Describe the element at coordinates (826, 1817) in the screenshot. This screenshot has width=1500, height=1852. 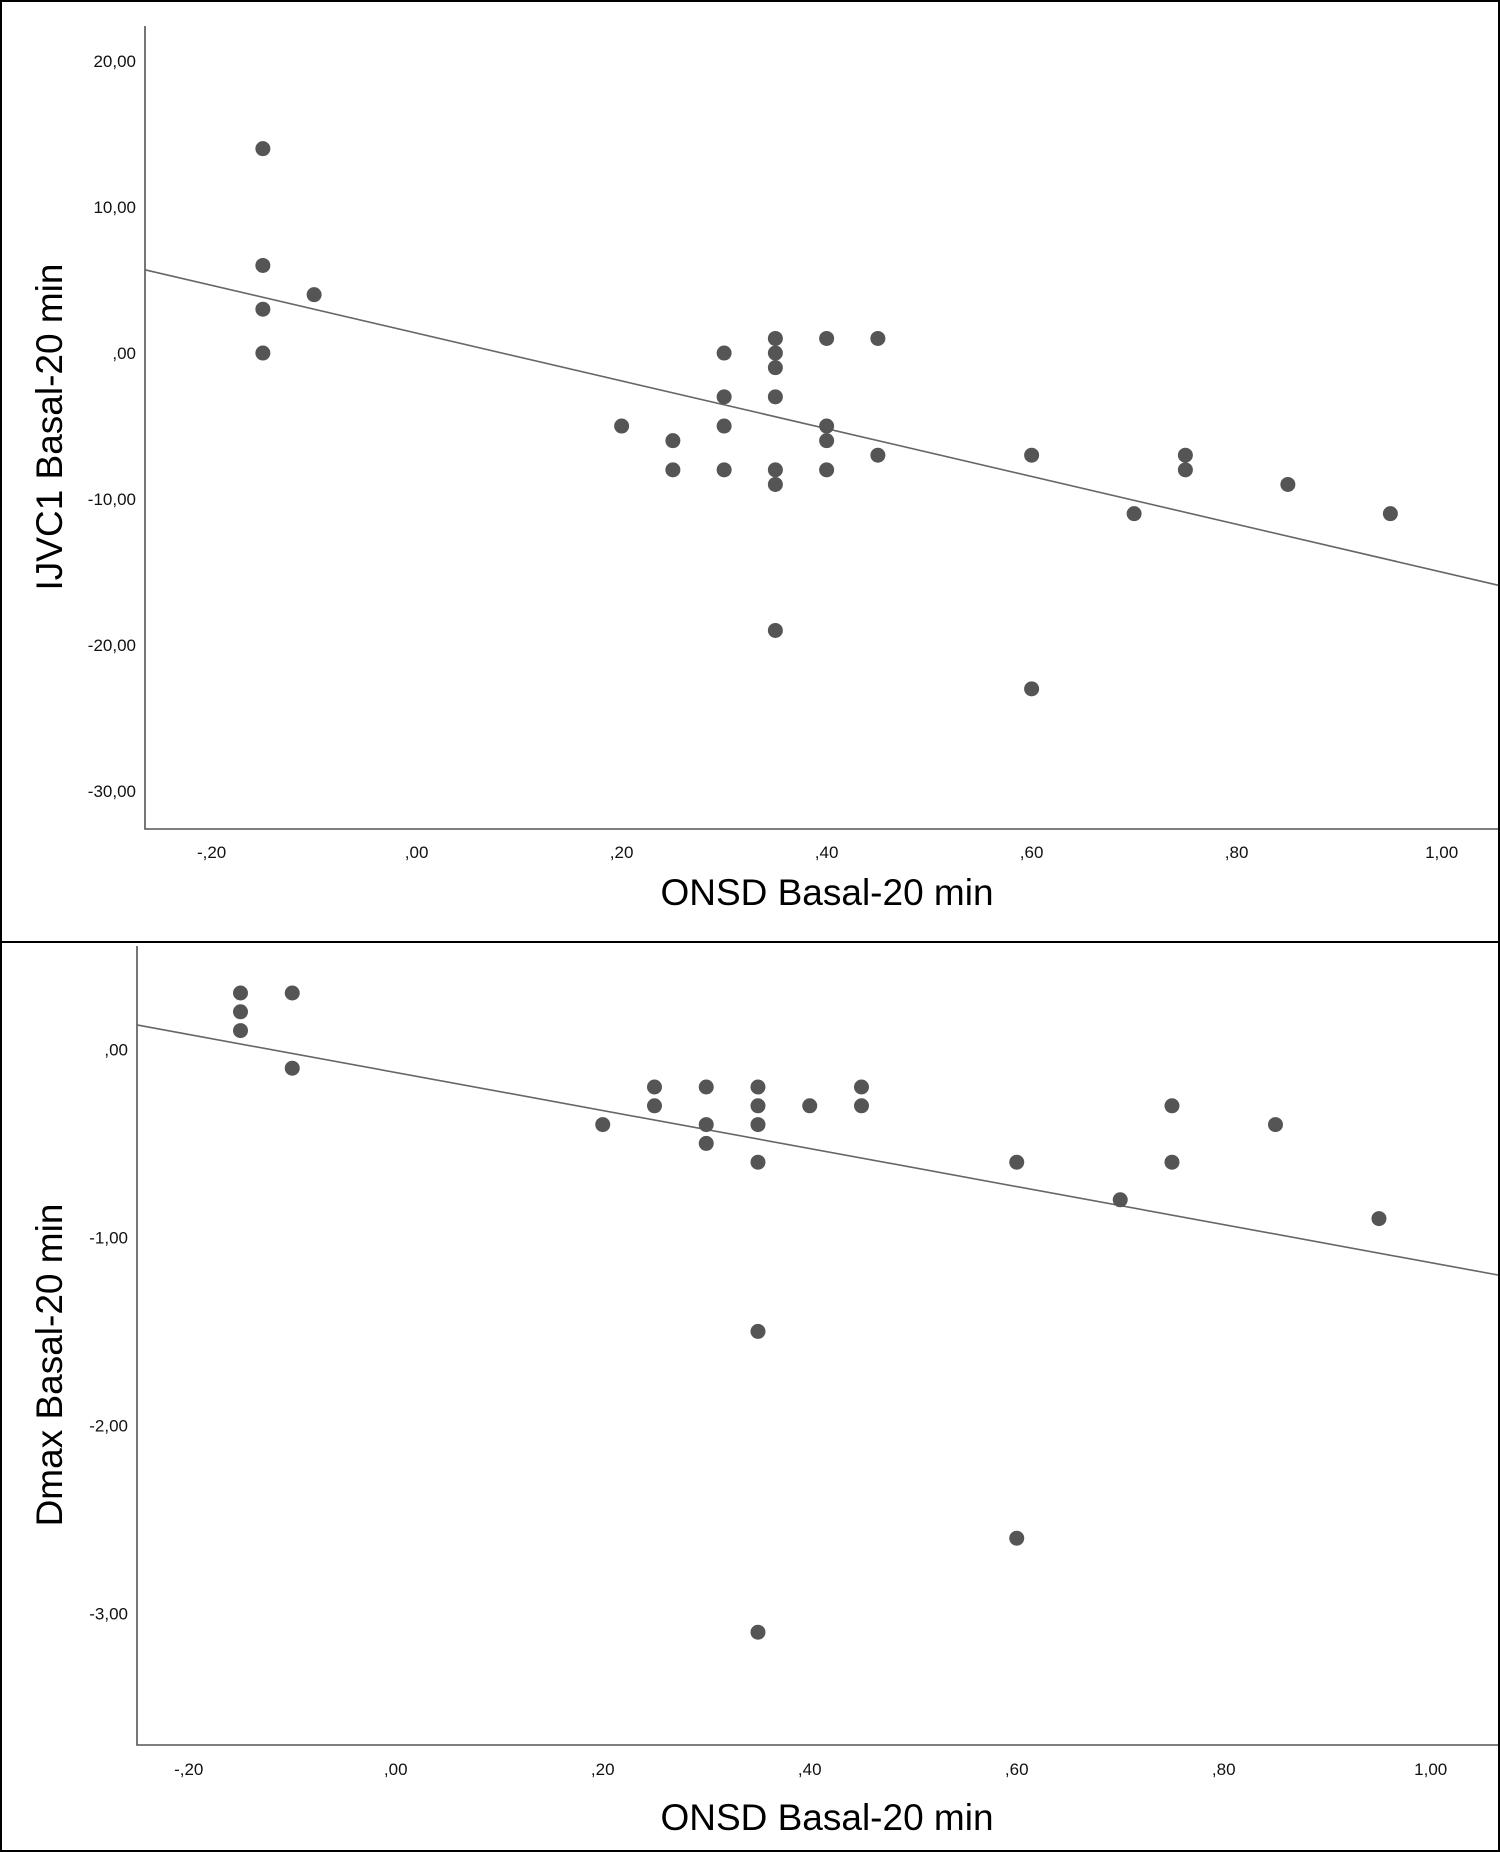
I see `bottom-chart-x-axis-title: ONSD Basal-20 min` at that location.